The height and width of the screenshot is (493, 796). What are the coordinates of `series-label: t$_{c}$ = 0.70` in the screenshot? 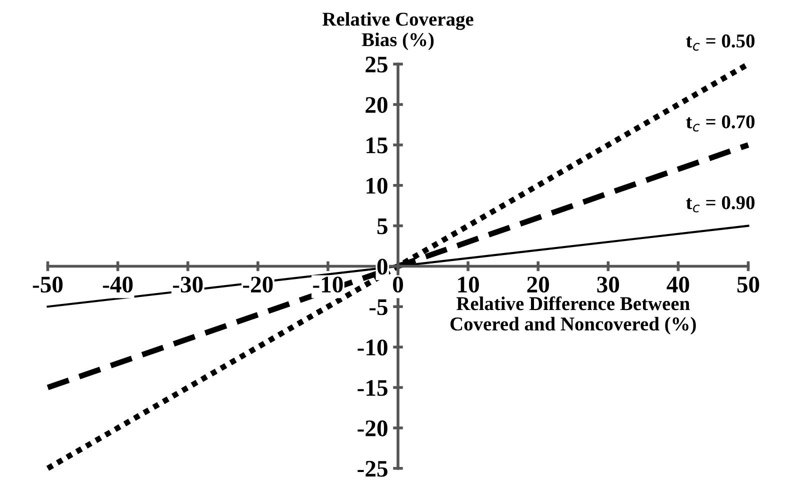 It's located at (720, 123).